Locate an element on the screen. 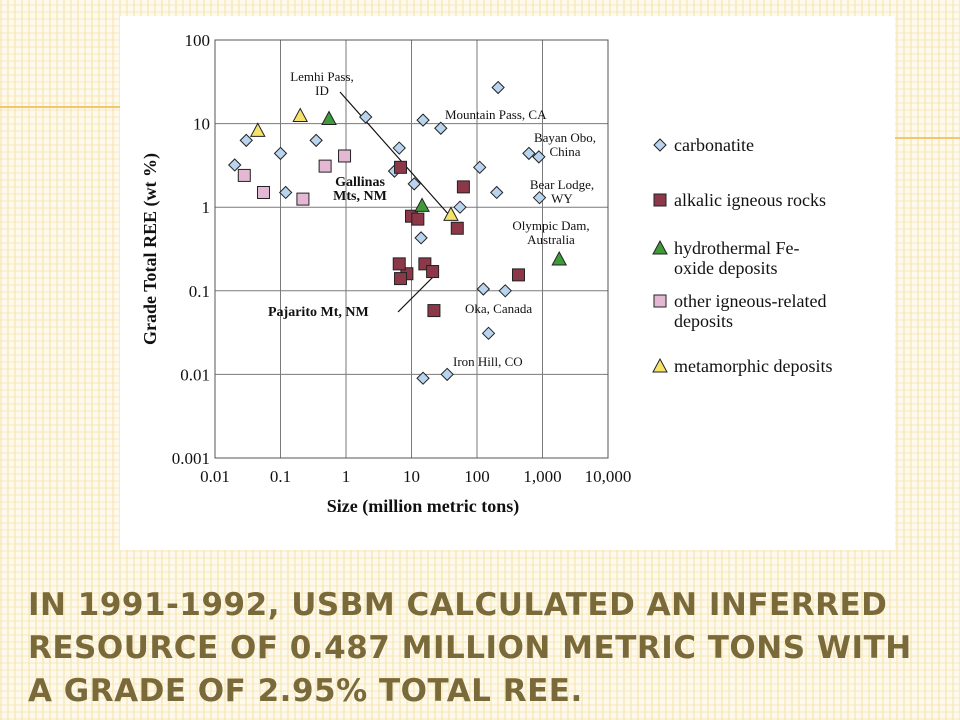 The image size is (960, 720). decorative-rule-left is located at coordinates (60, 107).